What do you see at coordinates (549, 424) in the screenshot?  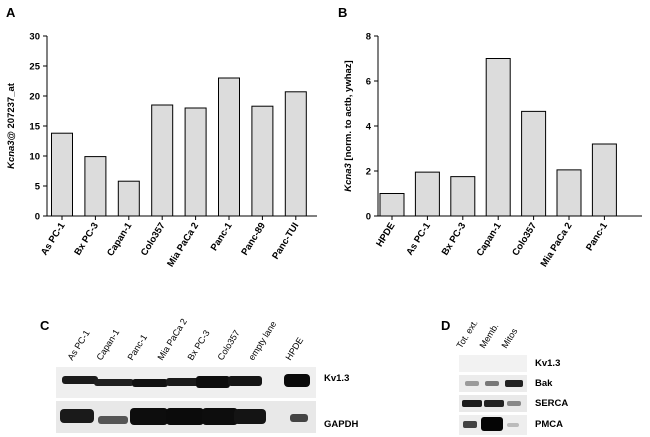 I see `blot-d-label-pmca: PMCA` at bounding box center [549, 424].